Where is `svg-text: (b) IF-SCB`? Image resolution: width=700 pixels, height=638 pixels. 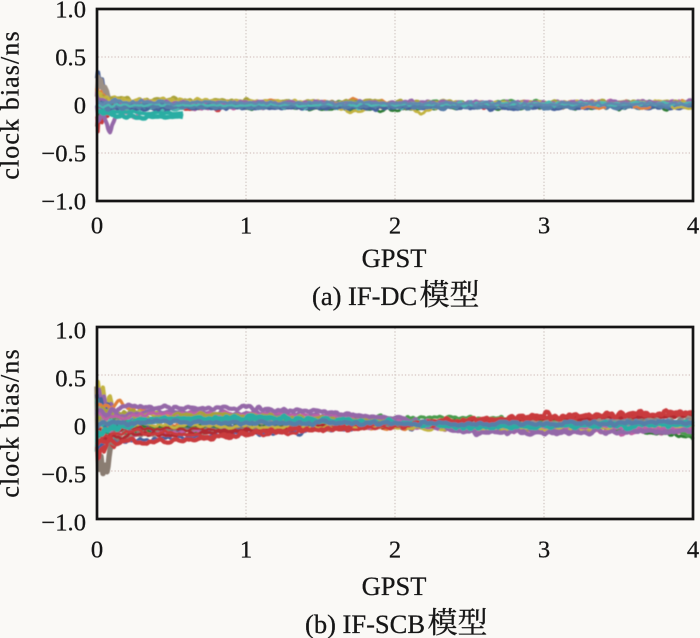
svg-text: (b) IF-SCB is located at coordinates (365, 623).